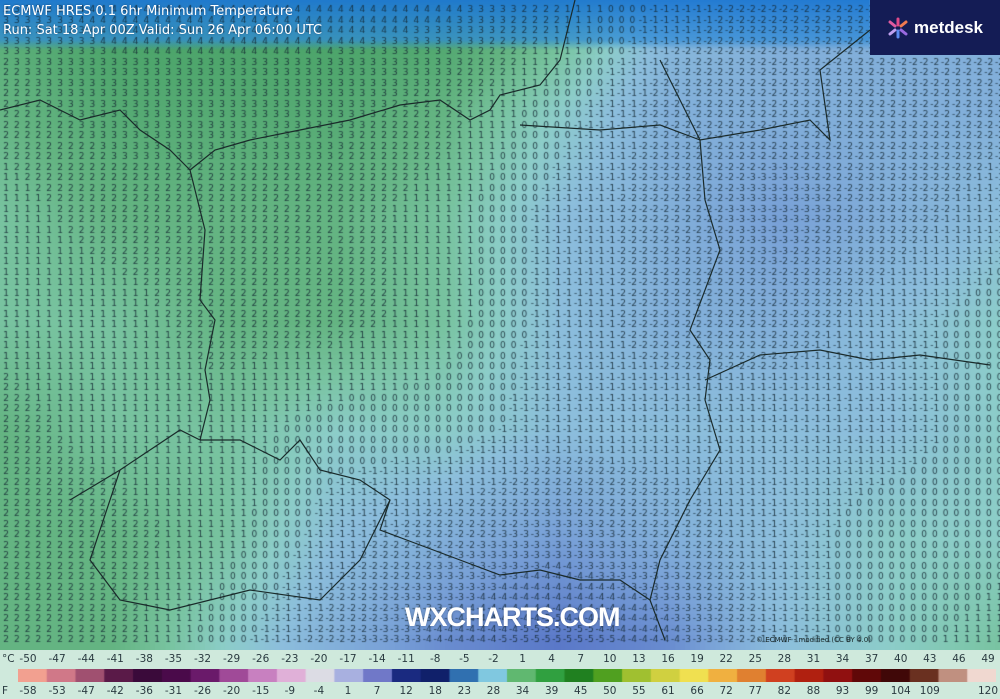  I want to click on legend-label: 72, so click(726, 691).